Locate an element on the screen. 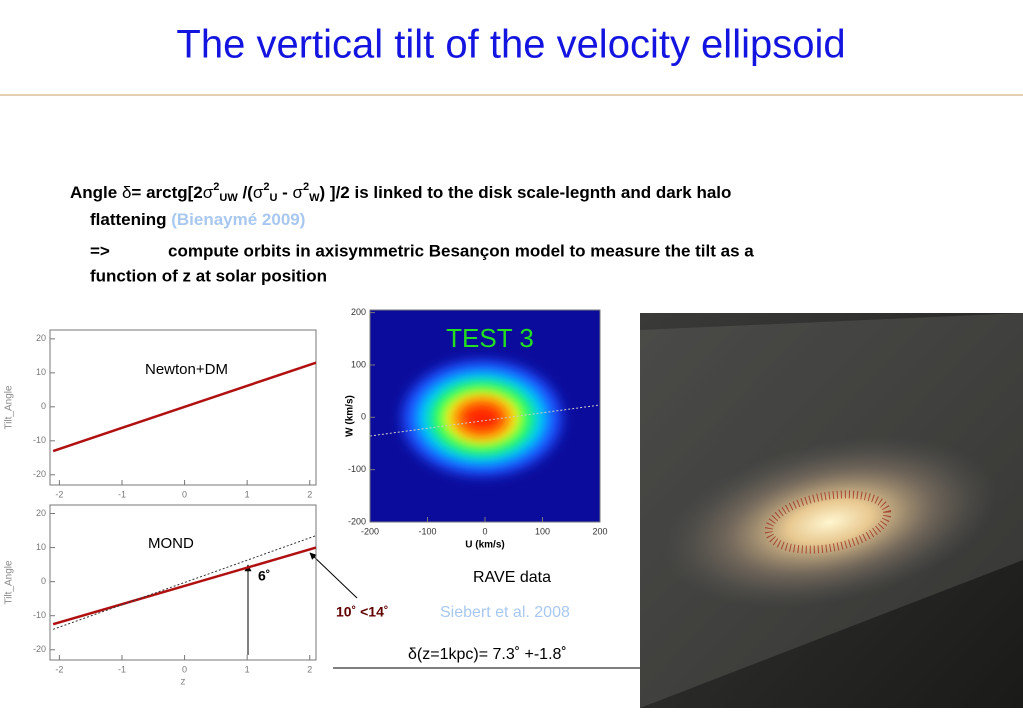  tilt-line is located at coordinates (485, 420).